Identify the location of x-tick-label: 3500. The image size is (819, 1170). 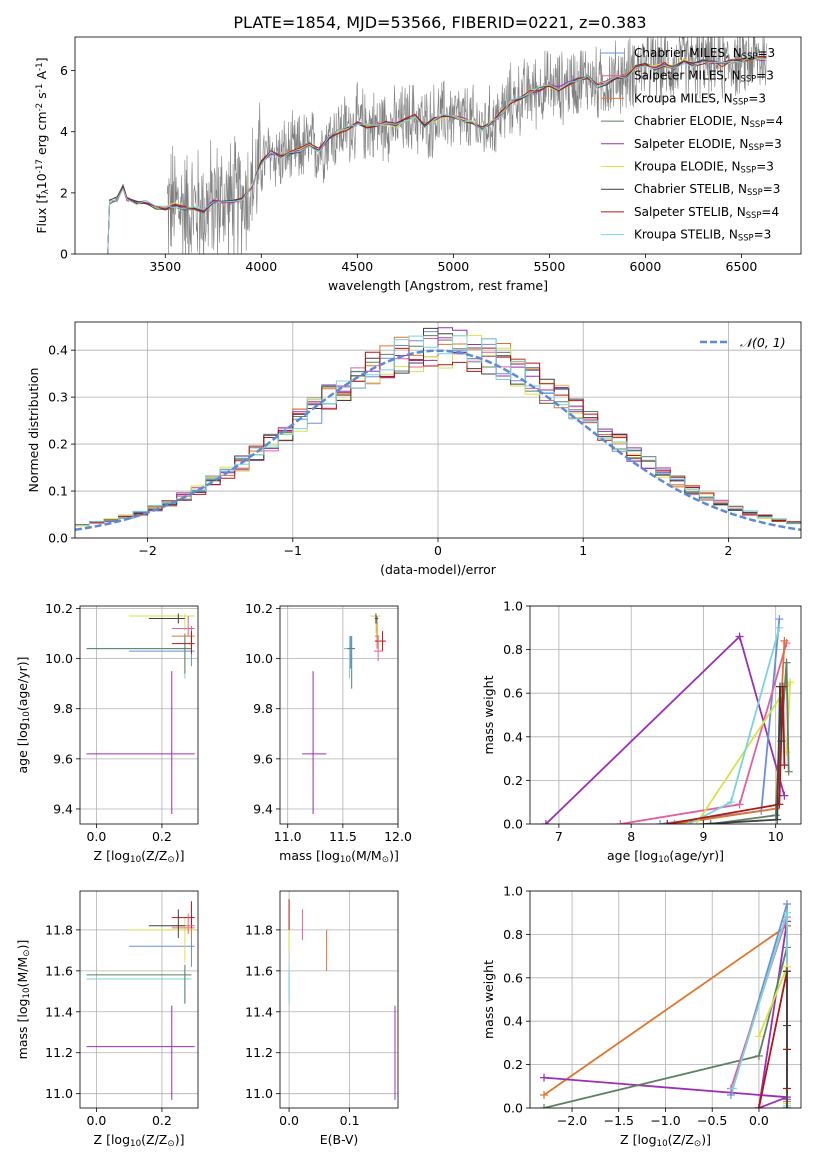
(165, 266).